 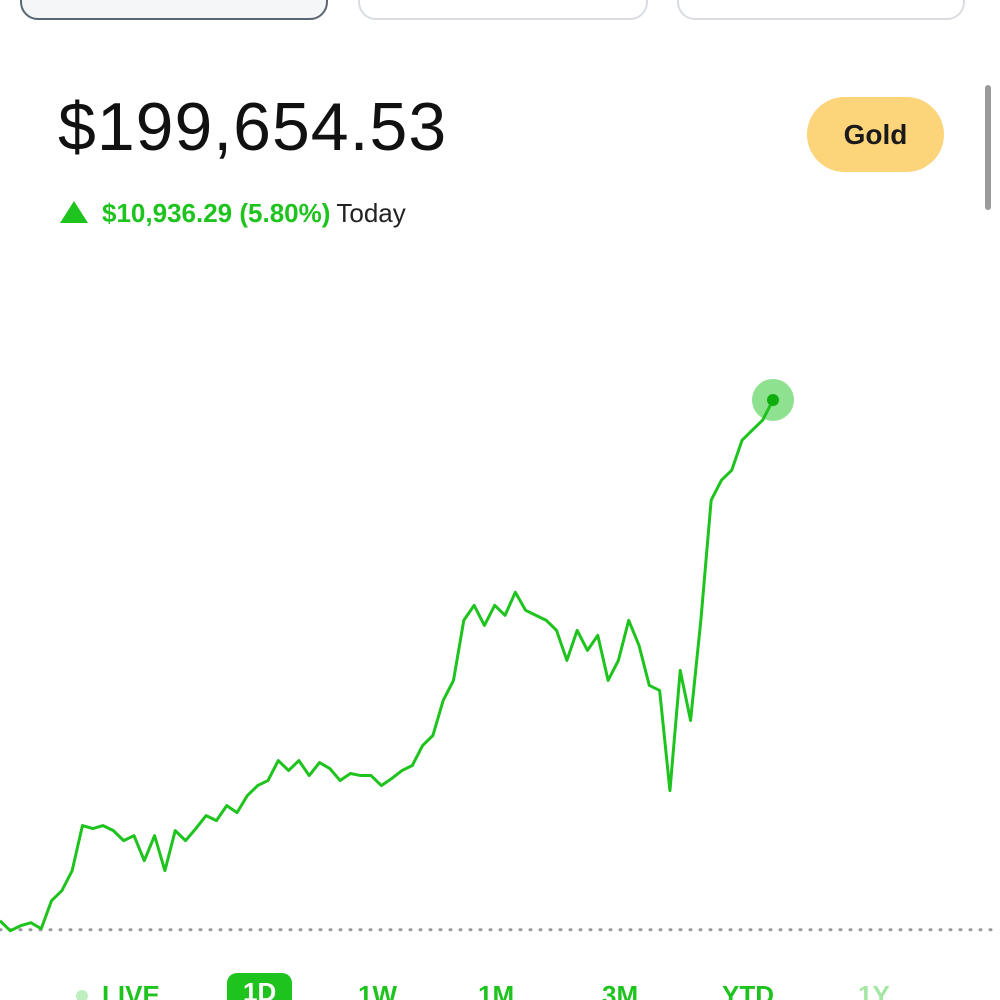 What do you see at coordinates (377, 990) in the screenshot?
I see `range-tab: 1W` at bounding box center [377, 990].